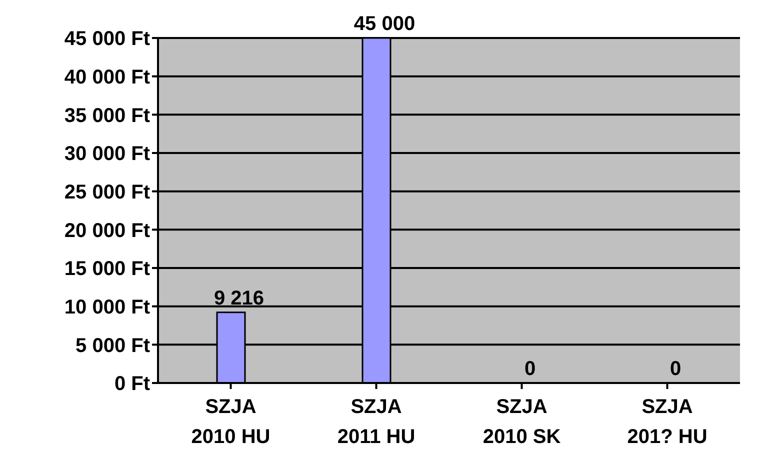  I want to click on data-label: 45 000, so click(385, 24).